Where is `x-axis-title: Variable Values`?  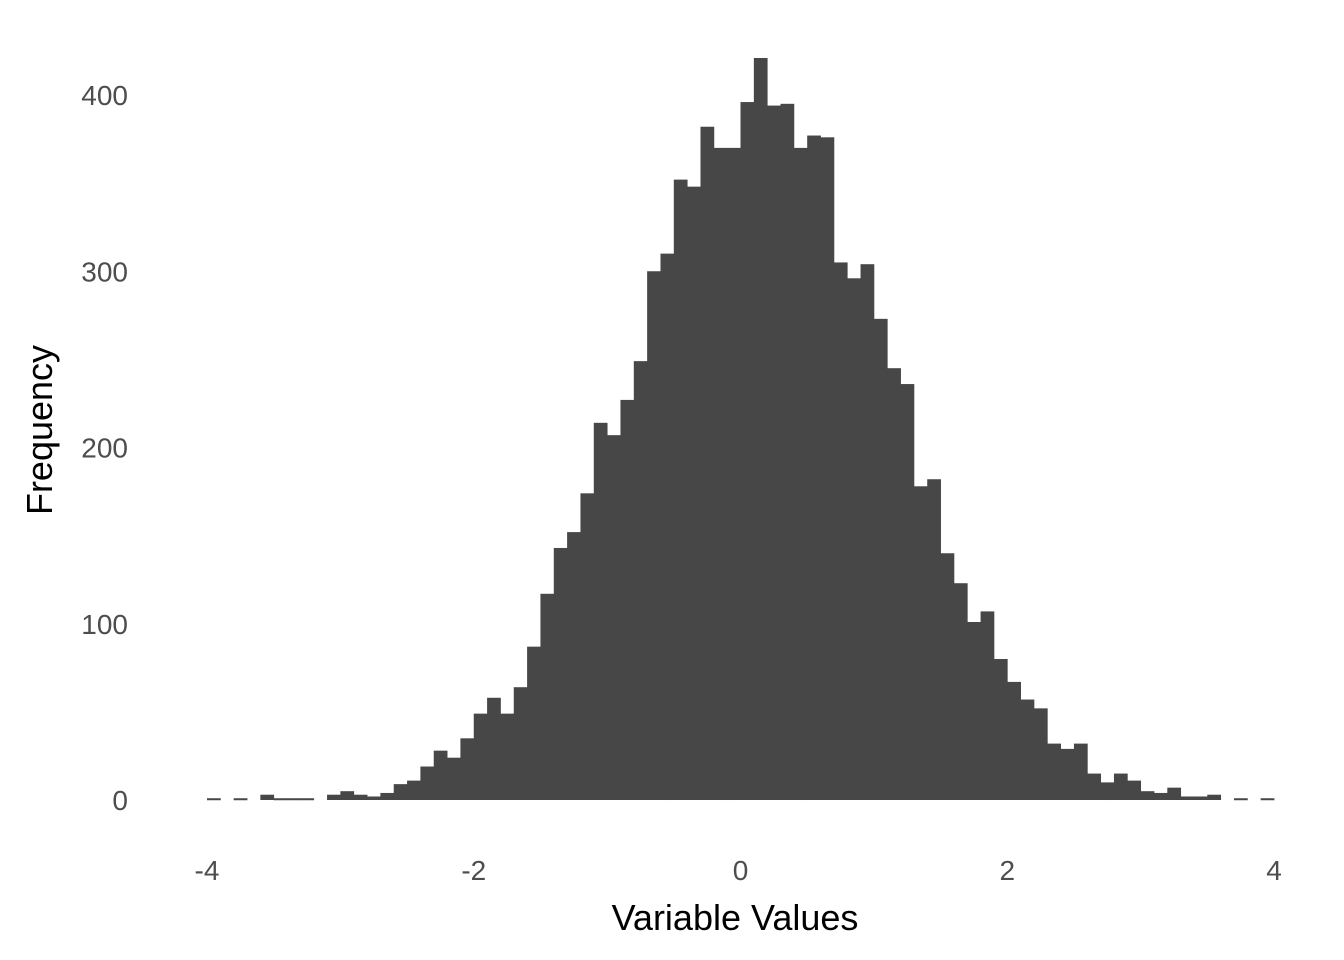
x-axis-title: Variable Values is located at coordinates (735, 917).